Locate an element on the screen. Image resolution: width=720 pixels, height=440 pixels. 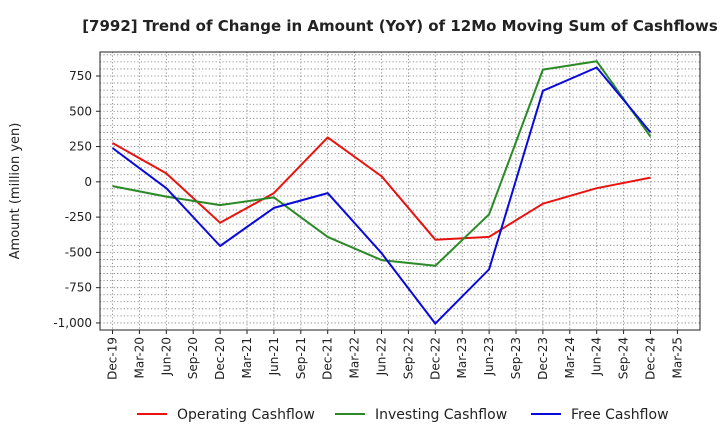
y-tick-label: 750 is located at coordinates (80, 76).